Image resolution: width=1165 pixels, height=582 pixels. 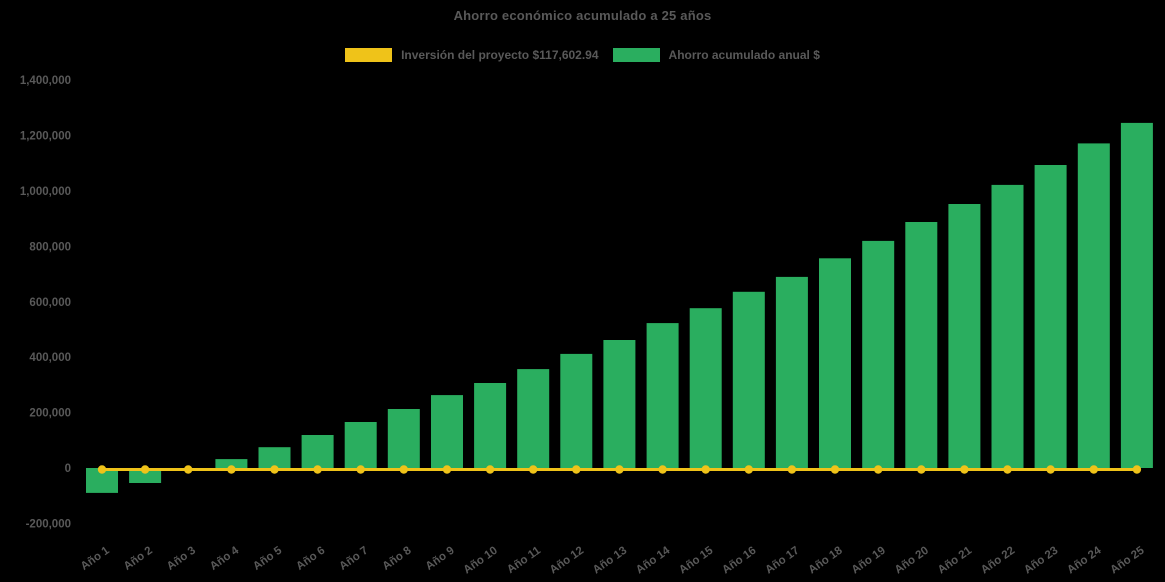 I want to click on x-category-label: Año 24, so click(x=1084, y=560).